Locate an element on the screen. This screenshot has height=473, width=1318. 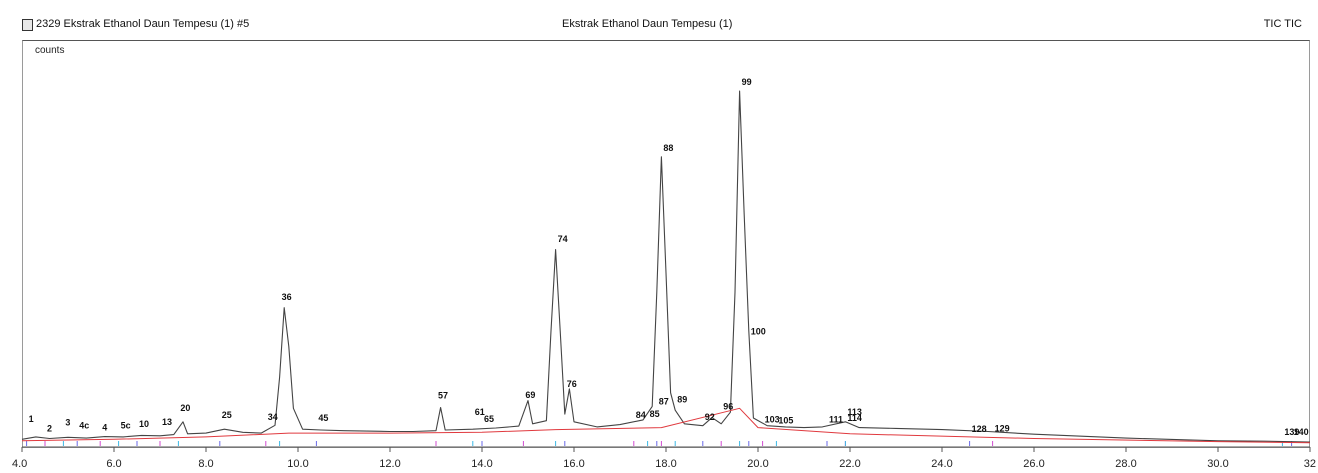
peak-label: 113 is located at coordinates (854, 412).